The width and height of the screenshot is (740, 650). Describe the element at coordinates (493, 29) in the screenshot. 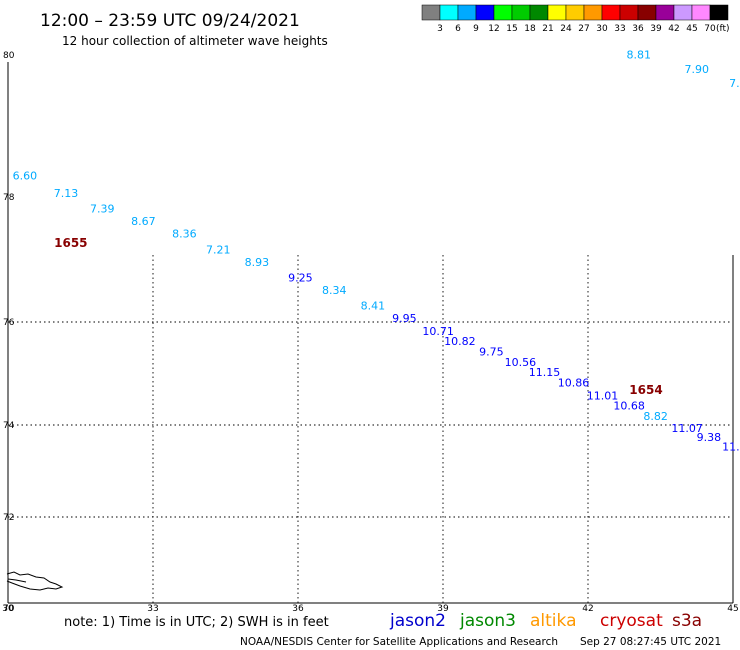

I see `colorbar-label: 12` at that location.